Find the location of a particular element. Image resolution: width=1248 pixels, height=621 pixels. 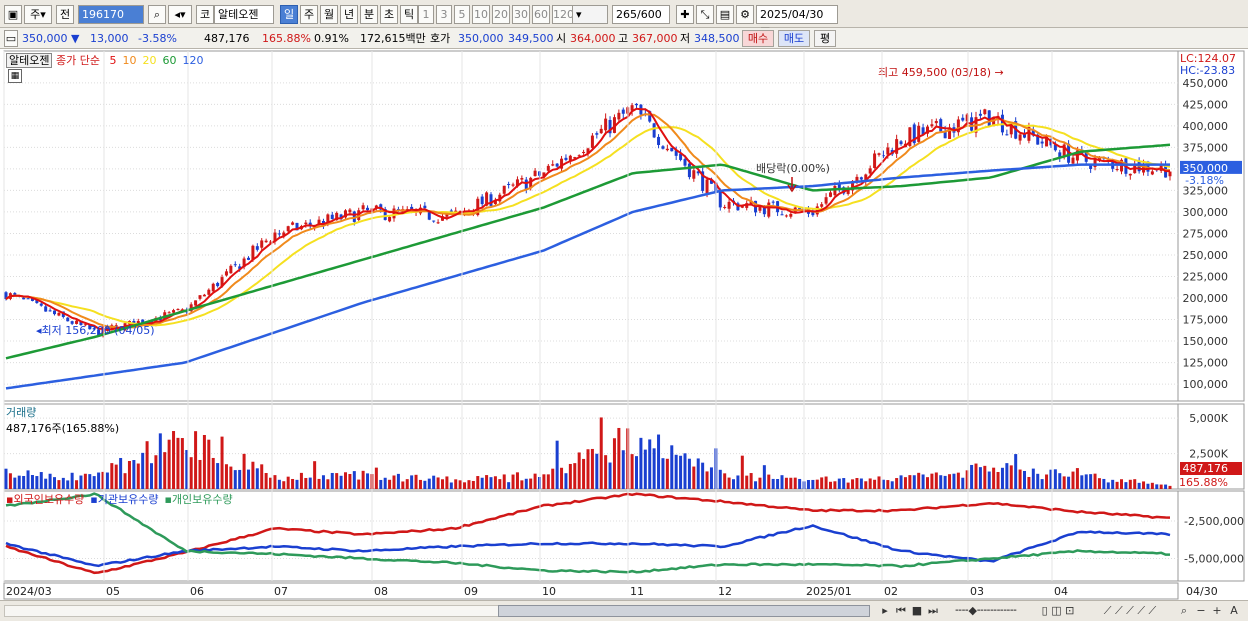

font-size-icon: A is located at coordinates (1234, 610).